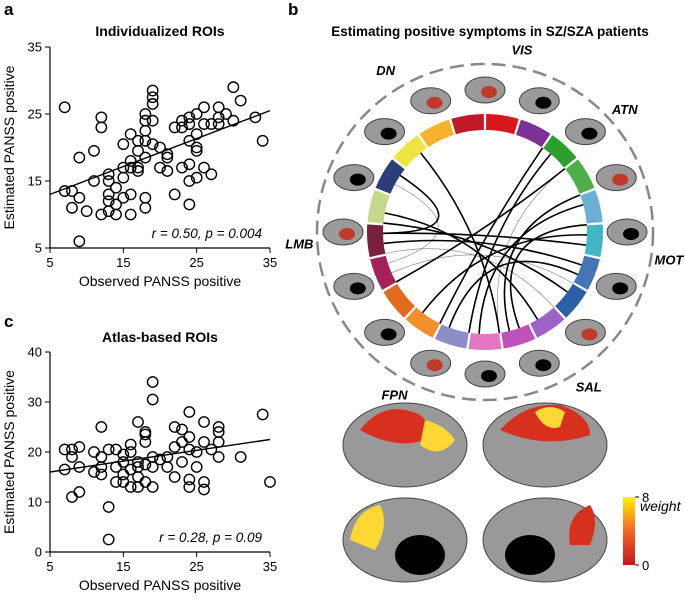 The image size is (685, 607). What do you see at coordinates (521, 50) in the screenshot?
I see `network-label: VIS` at bounding box center [521, 50].